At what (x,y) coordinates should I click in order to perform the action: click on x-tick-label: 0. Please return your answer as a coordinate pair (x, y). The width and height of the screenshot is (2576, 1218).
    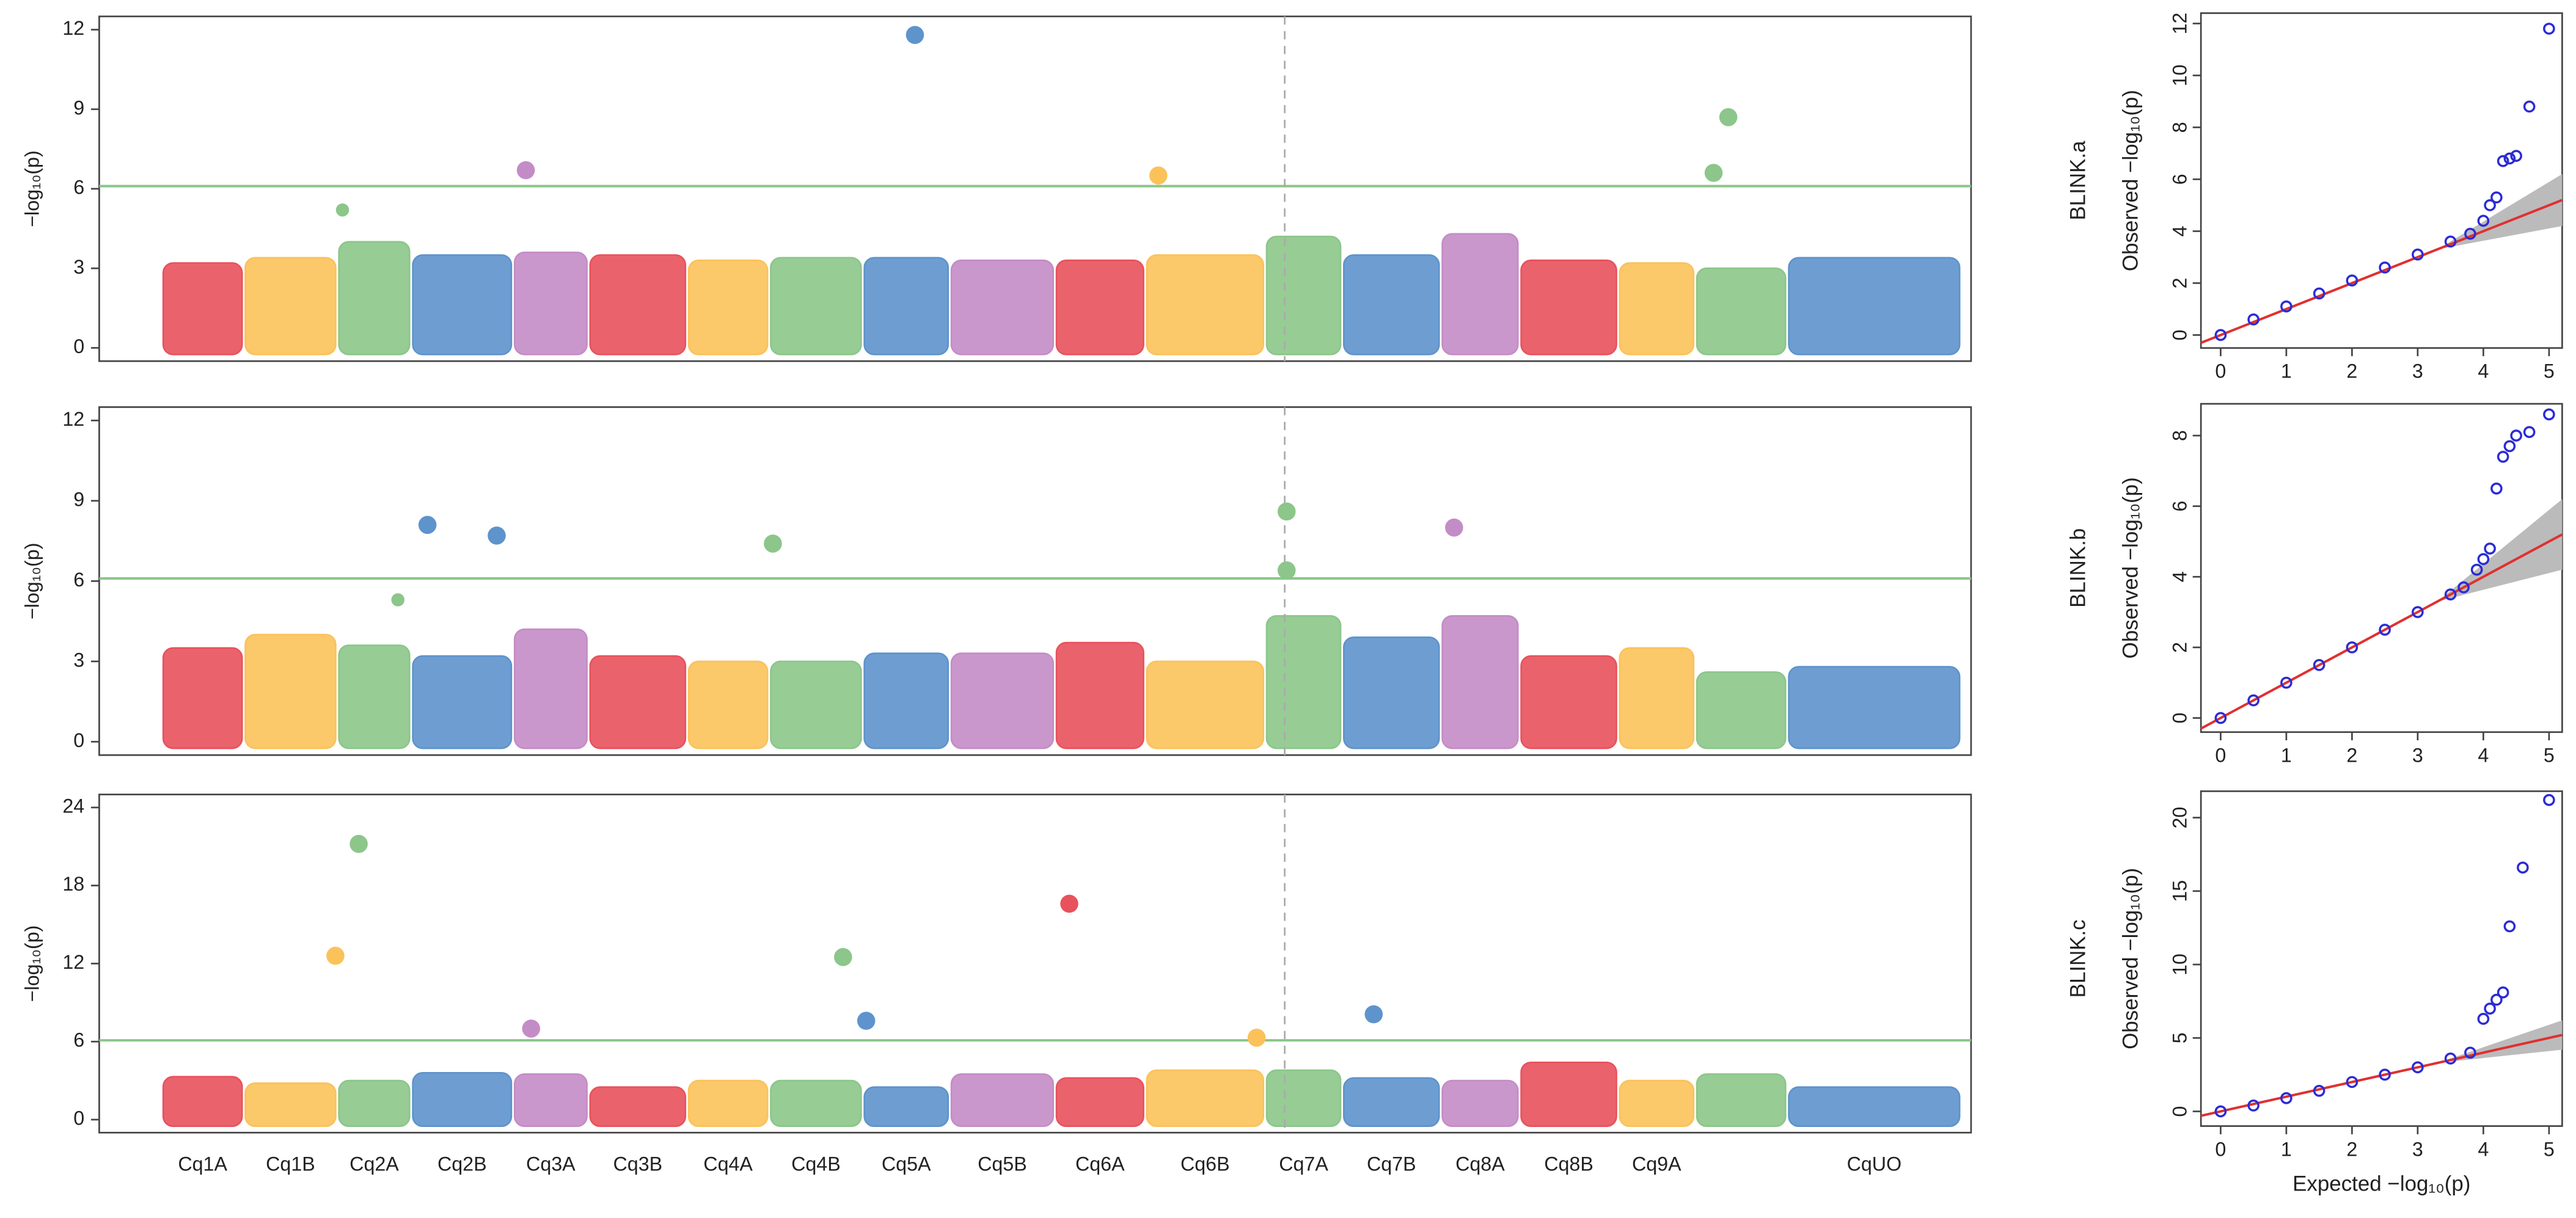
    Looking at the image, I should click on (2220, 371).